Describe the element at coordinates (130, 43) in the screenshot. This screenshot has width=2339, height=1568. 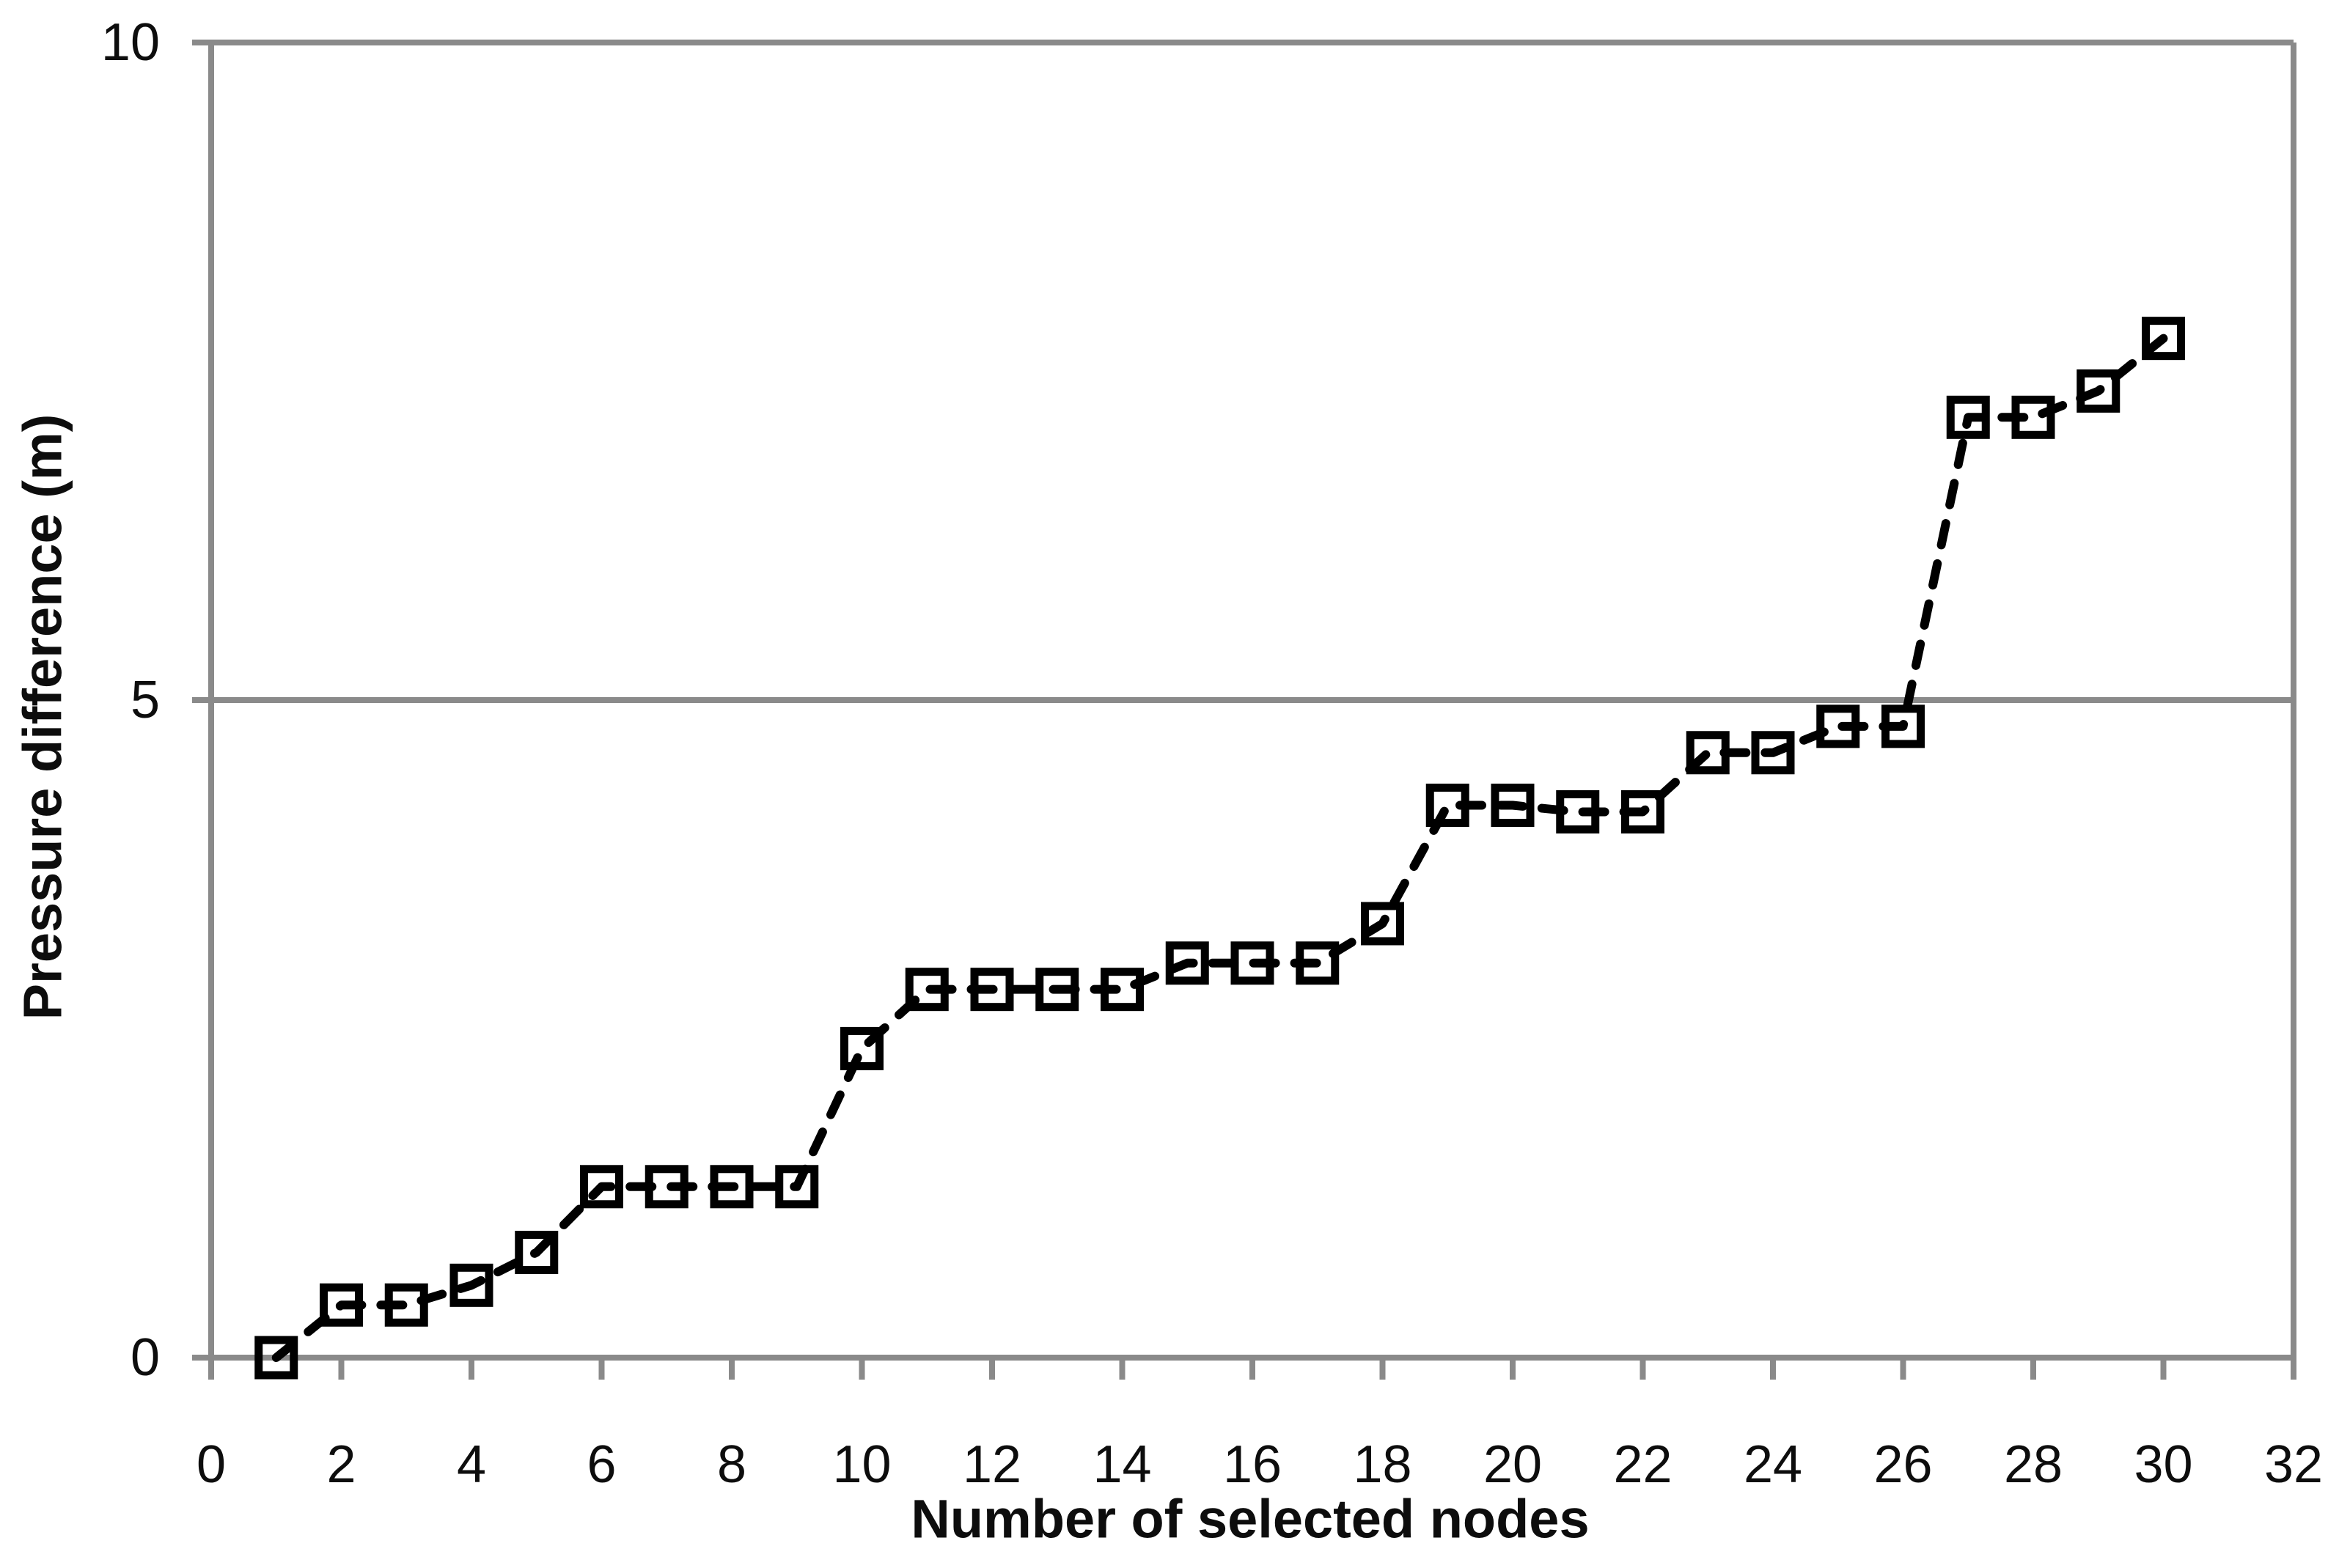
I see `y-tick-label-10: 10` at that location.